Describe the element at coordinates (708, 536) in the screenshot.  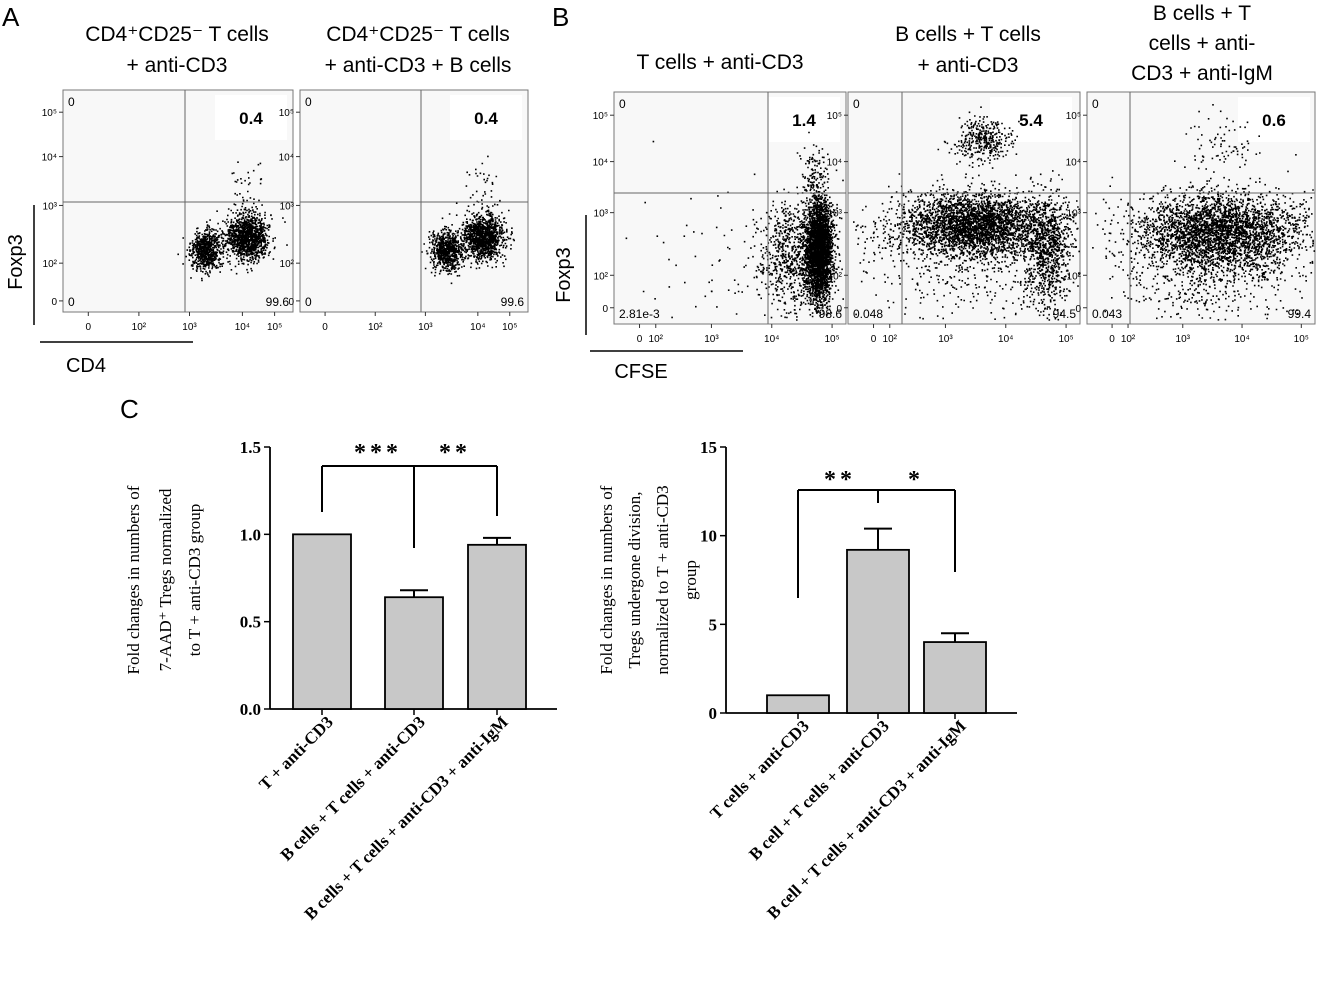
I see `y-tick-label: 10` at that location.